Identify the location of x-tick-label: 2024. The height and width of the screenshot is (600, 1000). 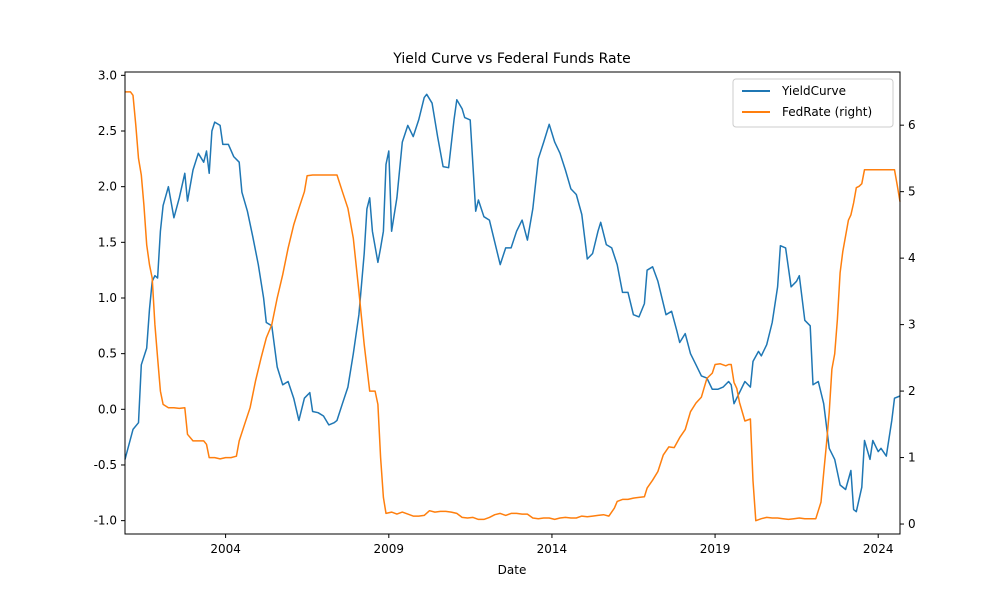
(878, 549).